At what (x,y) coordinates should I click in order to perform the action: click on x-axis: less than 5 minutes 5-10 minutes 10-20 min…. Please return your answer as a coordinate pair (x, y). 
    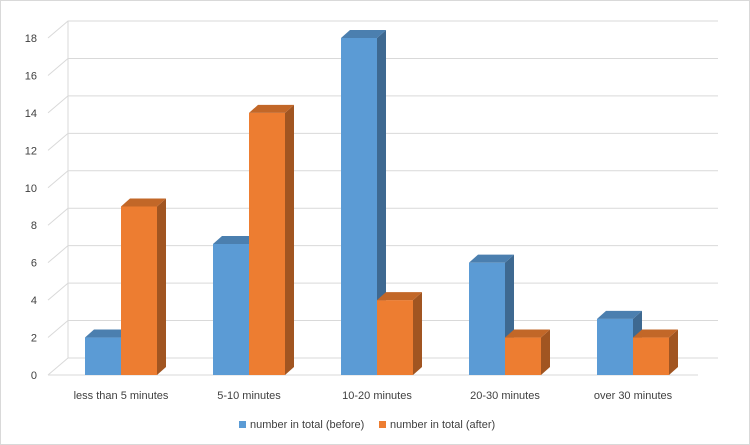
    Looking at the image, I should click on (373, 396).